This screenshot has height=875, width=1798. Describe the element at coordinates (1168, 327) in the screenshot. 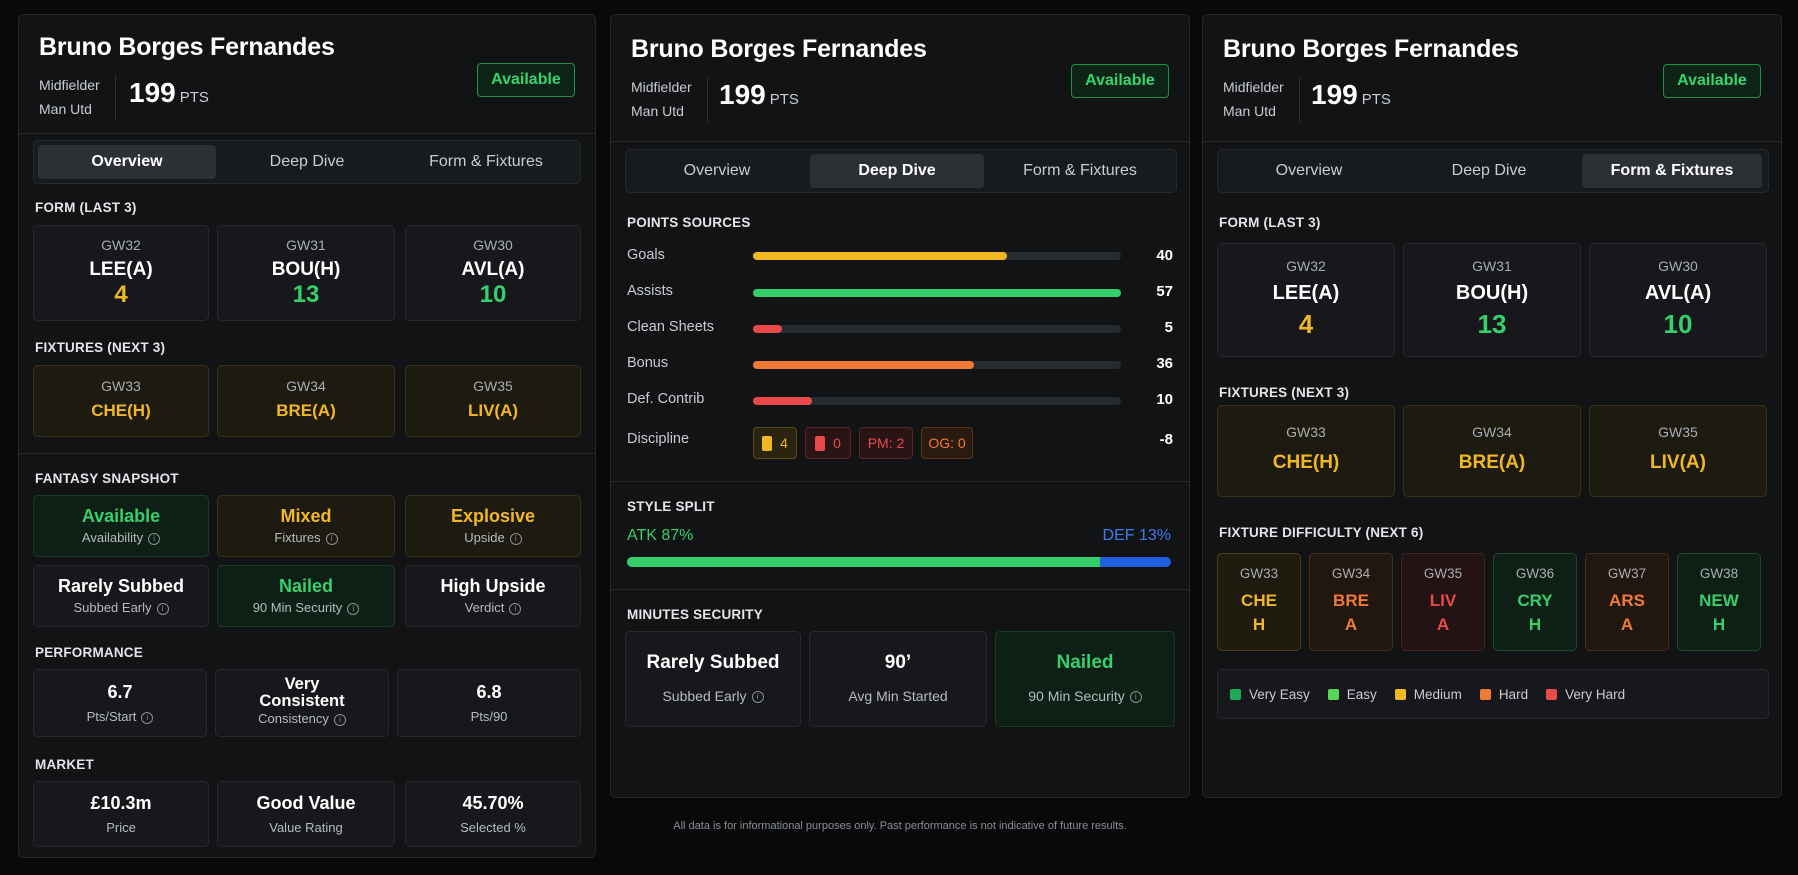

I see `points-source-value: 5` at that location.